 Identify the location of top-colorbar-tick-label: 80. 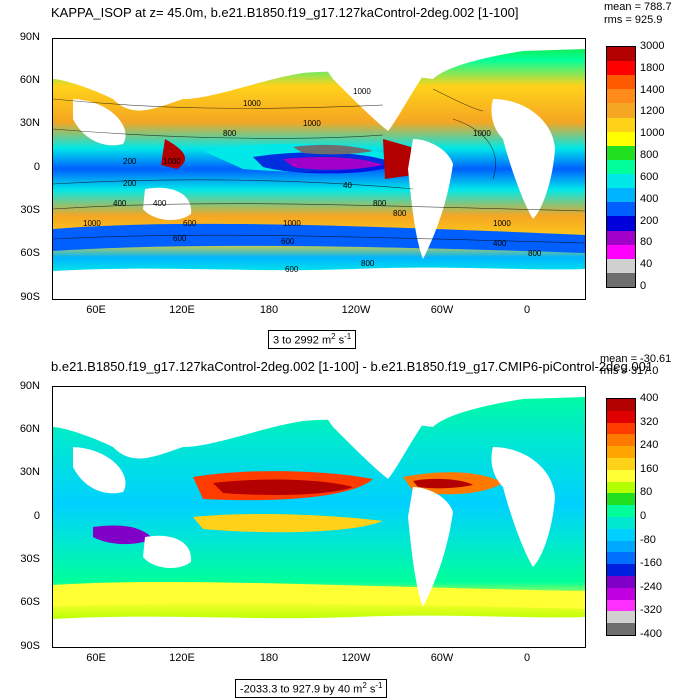
(646, 242).